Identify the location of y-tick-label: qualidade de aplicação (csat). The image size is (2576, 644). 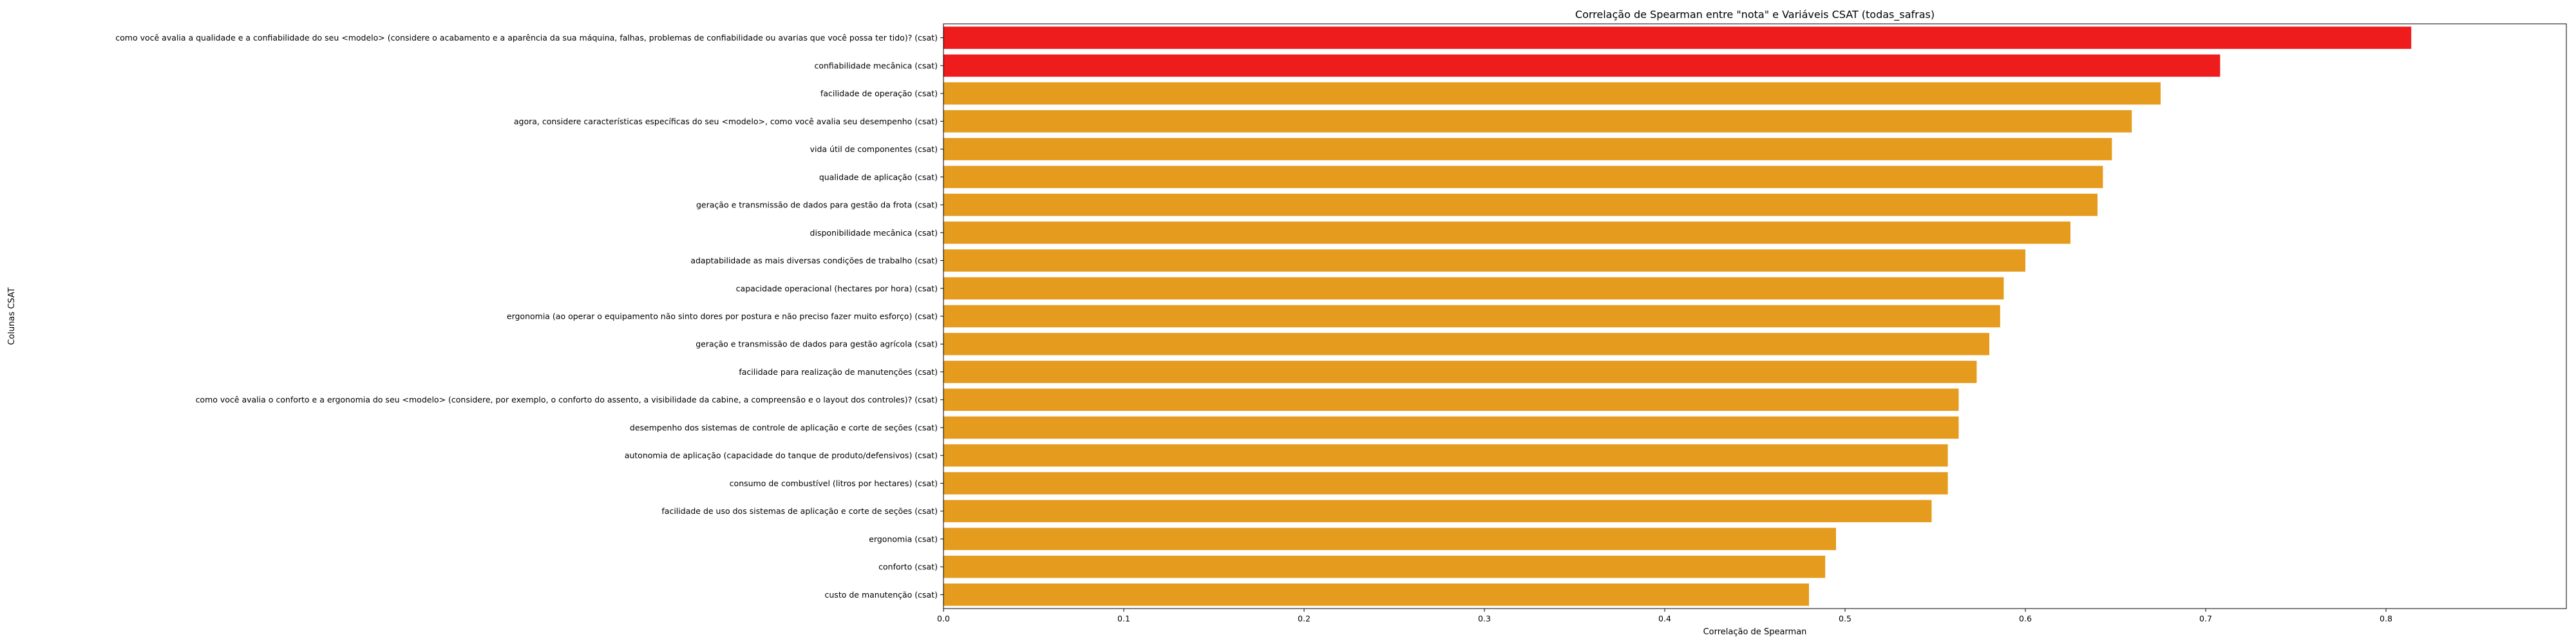
(878, 177).